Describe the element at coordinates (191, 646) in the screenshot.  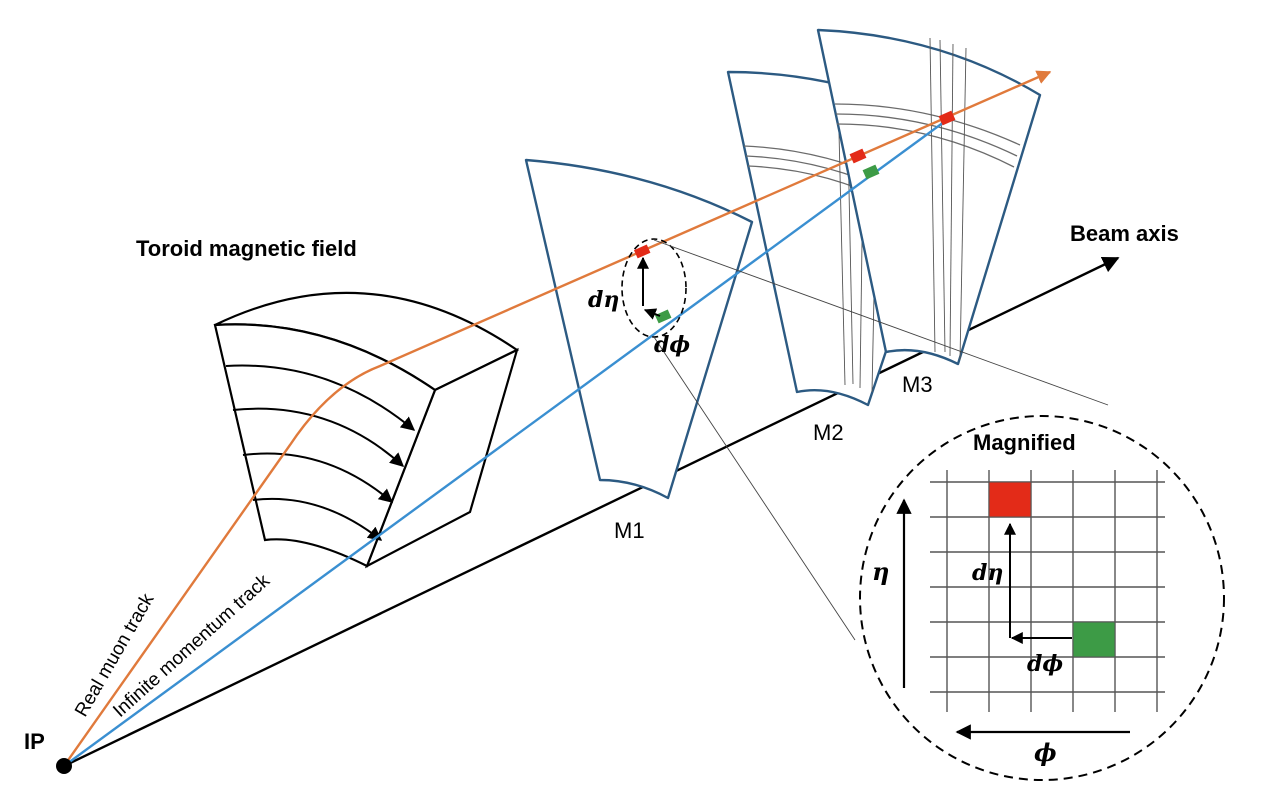
I see `infinite-momentum-track-label: Infinite momentum track` at that location.